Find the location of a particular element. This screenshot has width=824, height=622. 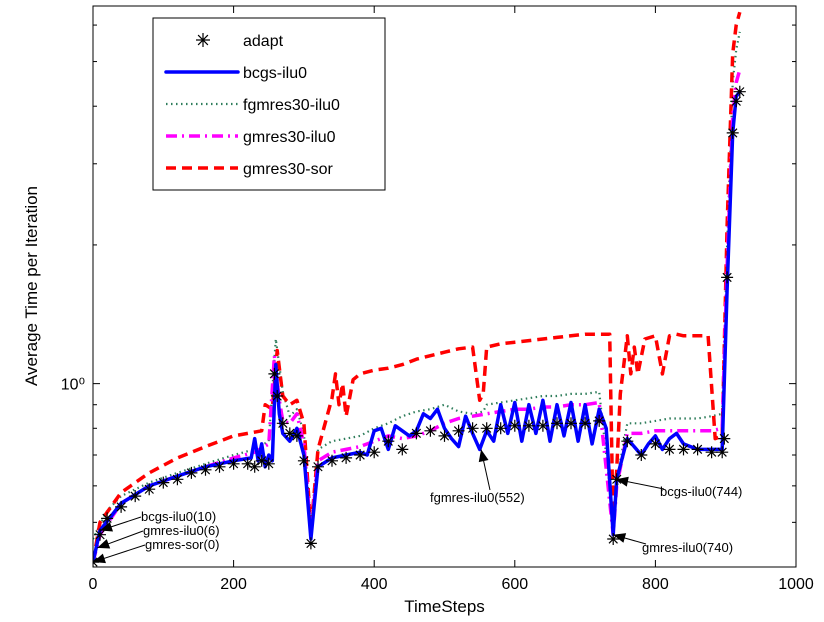

x-tick-label: 1000 is located at coordinates (796, 584).